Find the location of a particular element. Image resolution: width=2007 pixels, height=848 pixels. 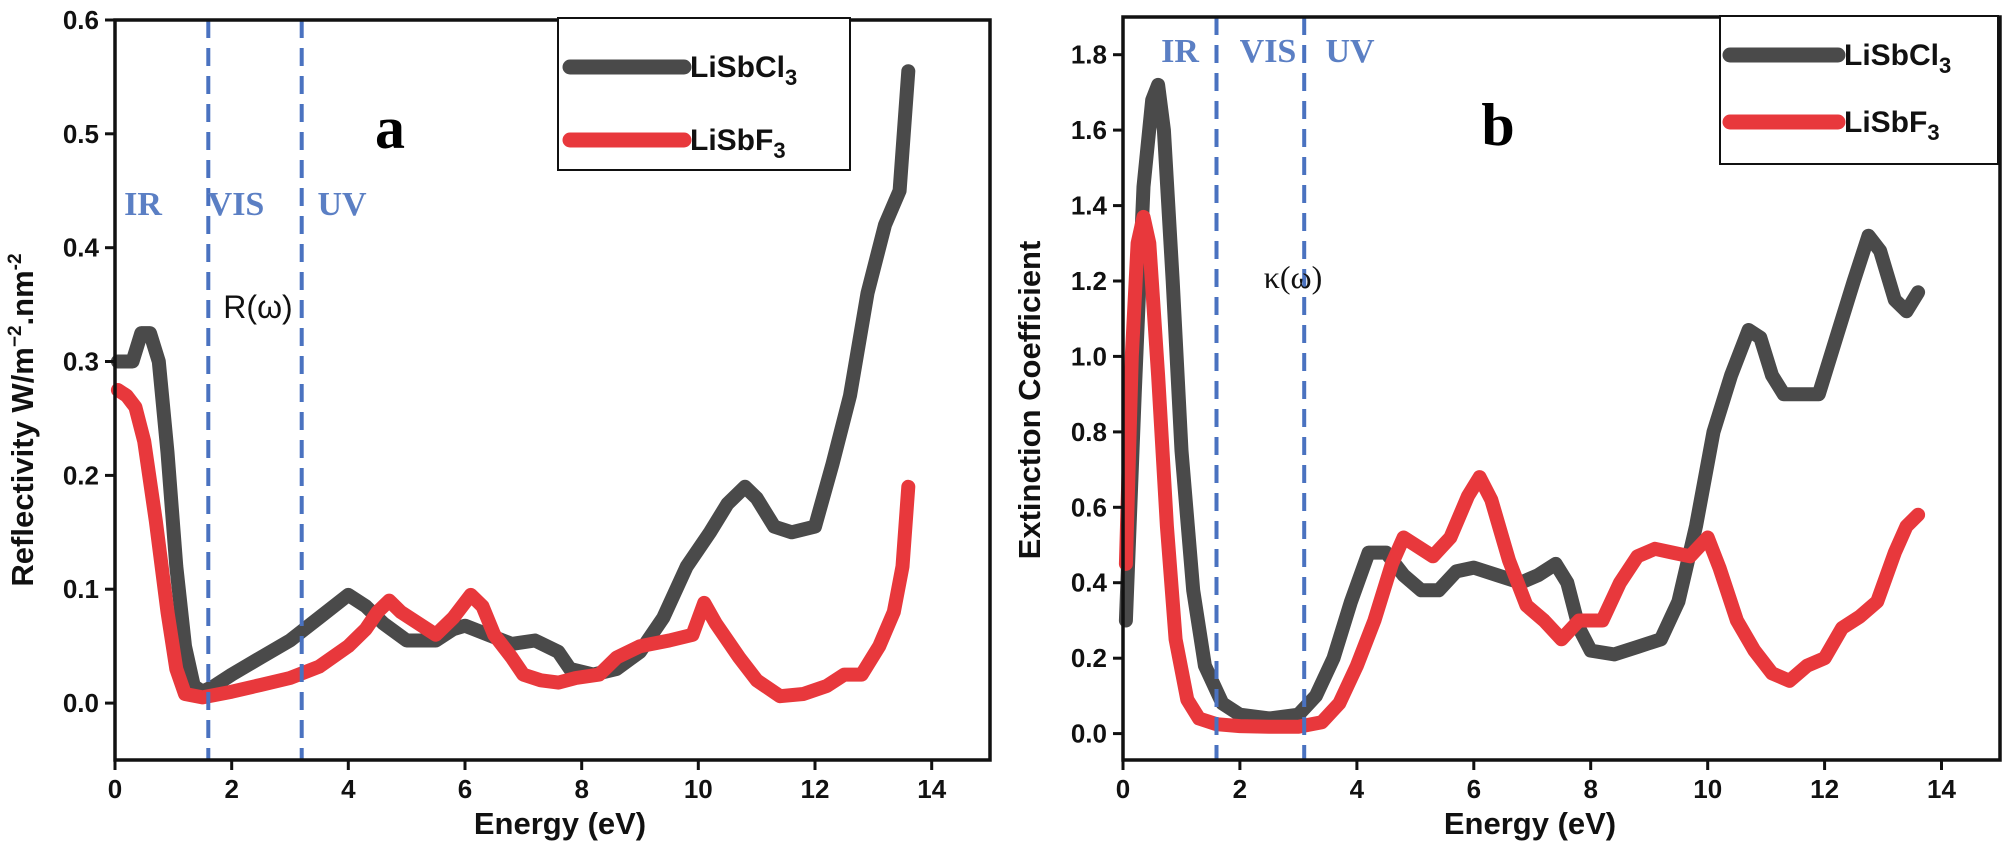

panel-b-legend-box is located at coordinates (1859, 90).